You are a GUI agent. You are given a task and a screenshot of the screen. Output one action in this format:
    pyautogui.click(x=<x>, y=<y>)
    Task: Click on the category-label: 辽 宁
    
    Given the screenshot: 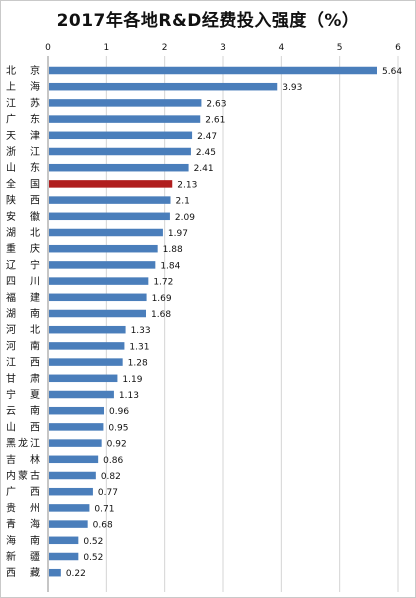 What is the action you would take?
    pyautogui.click(x=23, y=264)
    